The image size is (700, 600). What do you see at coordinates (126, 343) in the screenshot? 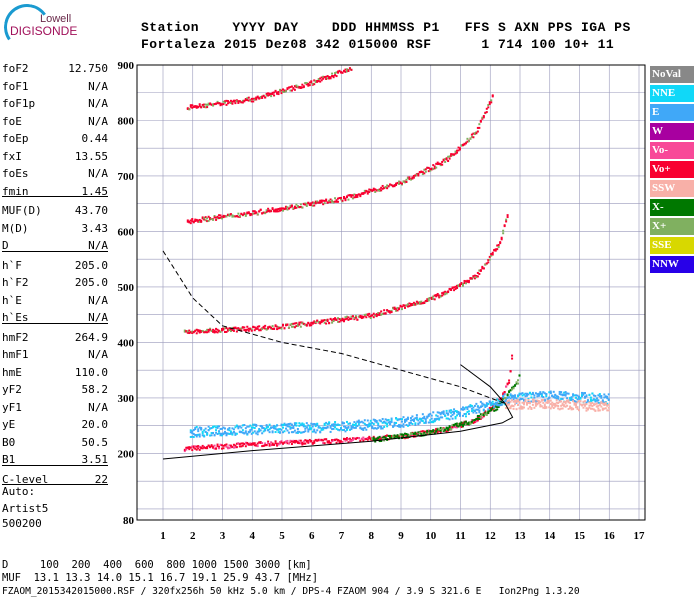
I see `y-tick-label: 400` at bounding box center [126, 343].